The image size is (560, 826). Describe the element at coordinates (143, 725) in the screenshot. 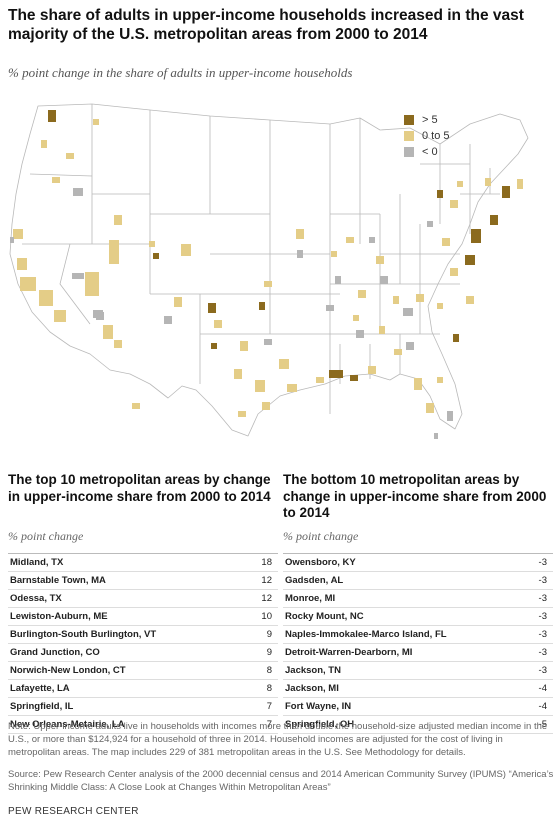

I see `table-row: New Orleans-Metairie, LA 7` at that location.